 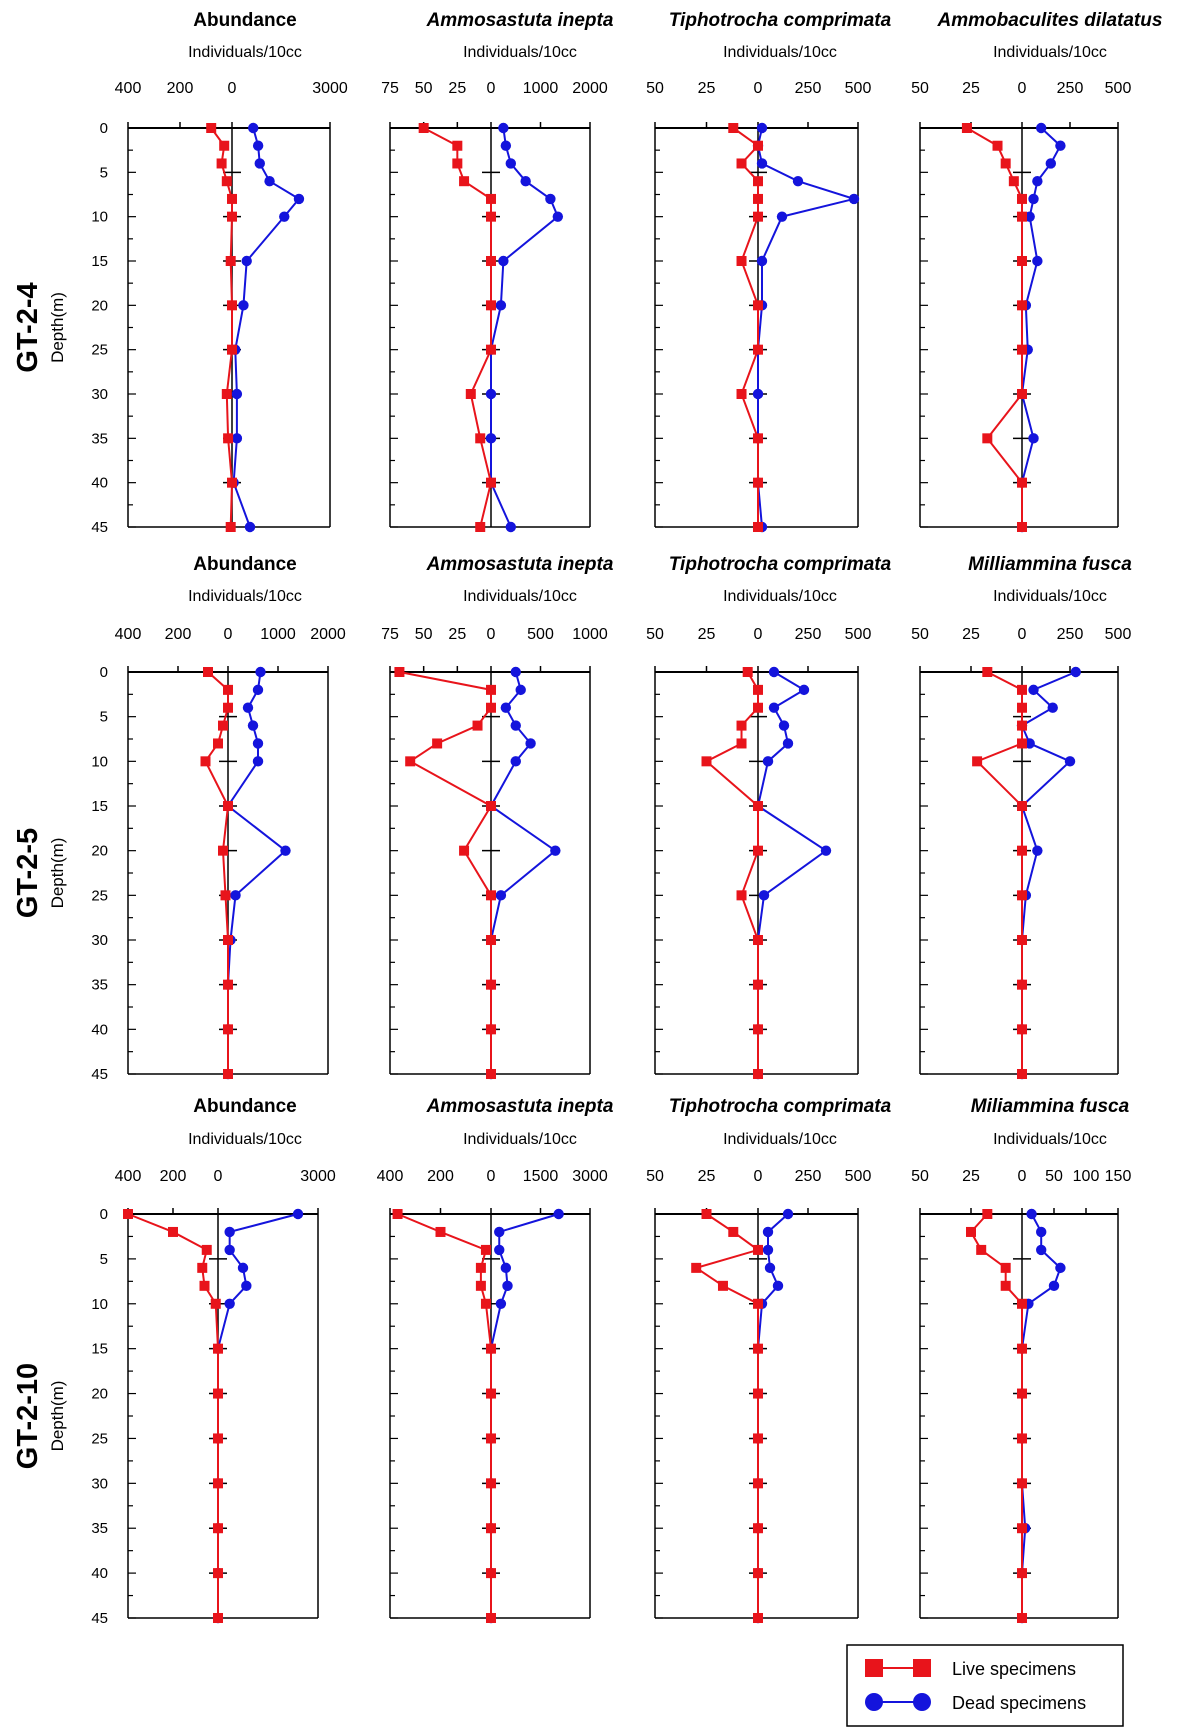 I want to click on depth-tick-label: 35, so click(x=99, y=985).